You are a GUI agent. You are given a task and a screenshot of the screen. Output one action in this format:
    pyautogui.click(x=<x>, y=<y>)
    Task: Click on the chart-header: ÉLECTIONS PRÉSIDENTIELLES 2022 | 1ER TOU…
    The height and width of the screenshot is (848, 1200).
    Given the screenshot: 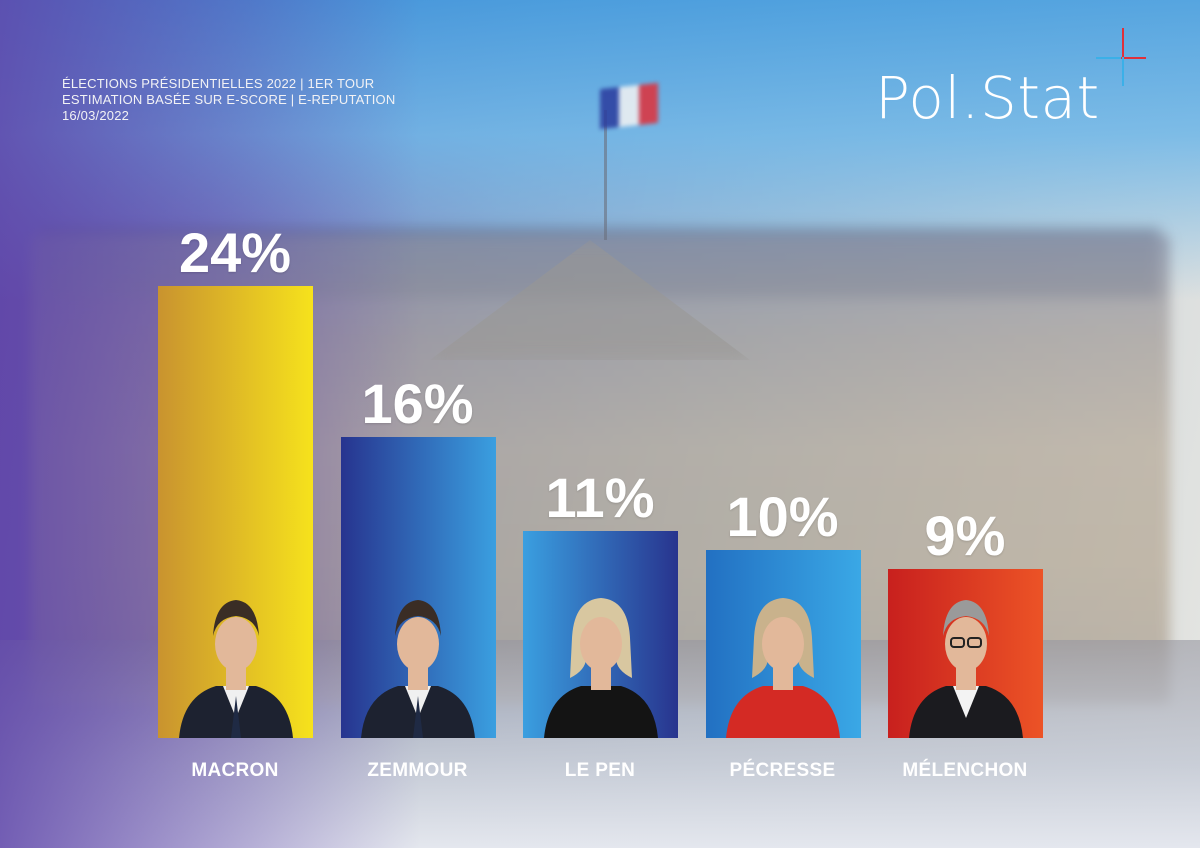 What is the action you would take?
    pyautogui.click(x=228, y=100)
    